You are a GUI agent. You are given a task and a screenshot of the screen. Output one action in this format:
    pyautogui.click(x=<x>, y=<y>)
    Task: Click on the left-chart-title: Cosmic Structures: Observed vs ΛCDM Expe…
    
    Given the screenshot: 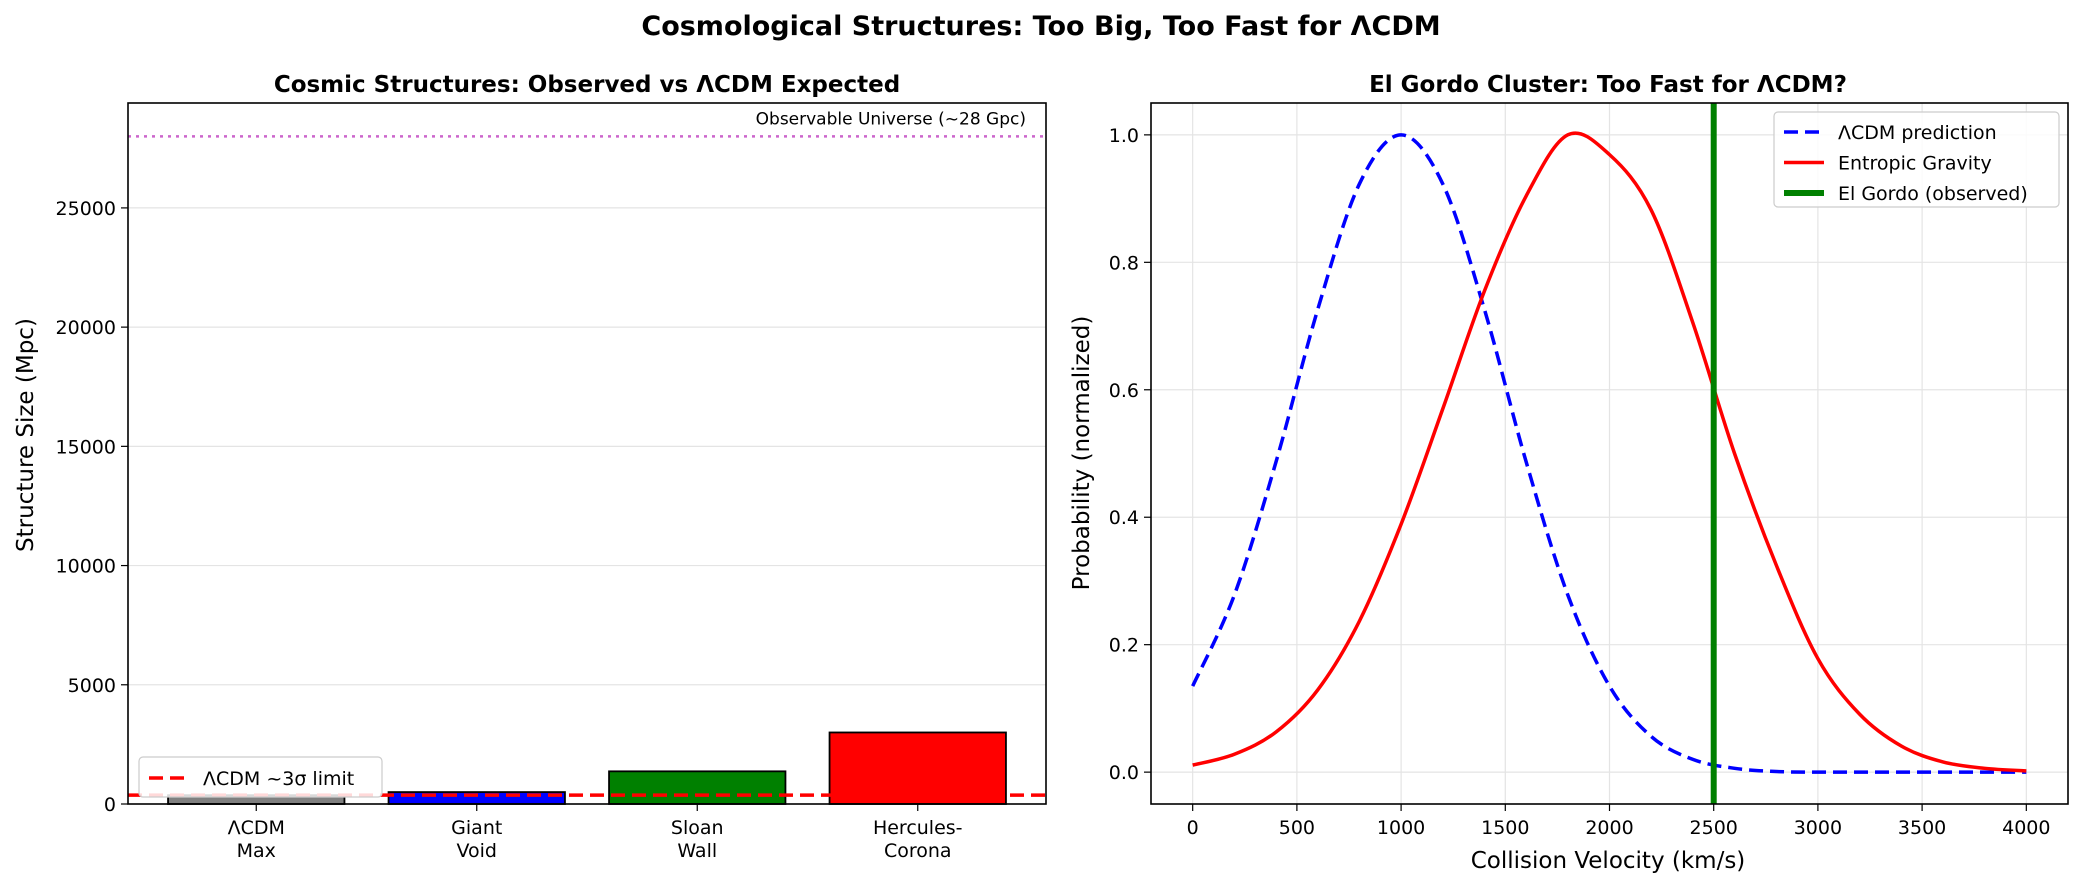 What is the action you would take?
    pyautogui.click(x=587, y=85)
    